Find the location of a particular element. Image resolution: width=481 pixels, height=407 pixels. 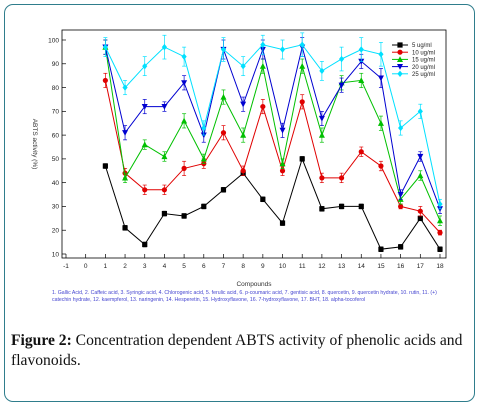

x-axis-label: Compounds is located at coordinates (254, 284).